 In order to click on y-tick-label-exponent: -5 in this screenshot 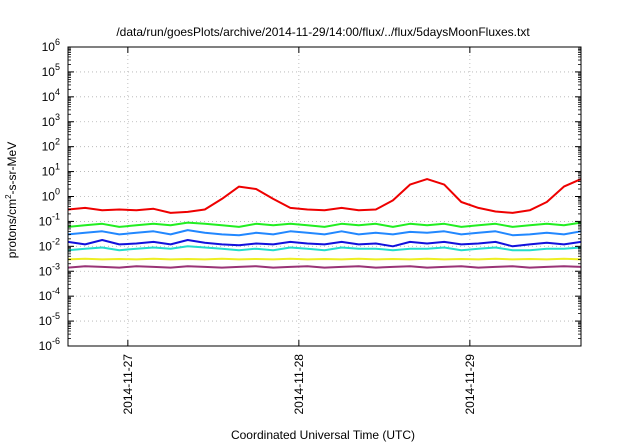, I will do `click(56, 316)`.